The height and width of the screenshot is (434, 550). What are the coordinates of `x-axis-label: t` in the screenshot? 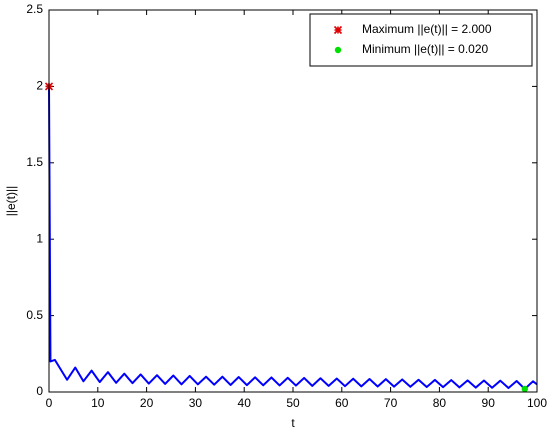 It's located at (293, 423).